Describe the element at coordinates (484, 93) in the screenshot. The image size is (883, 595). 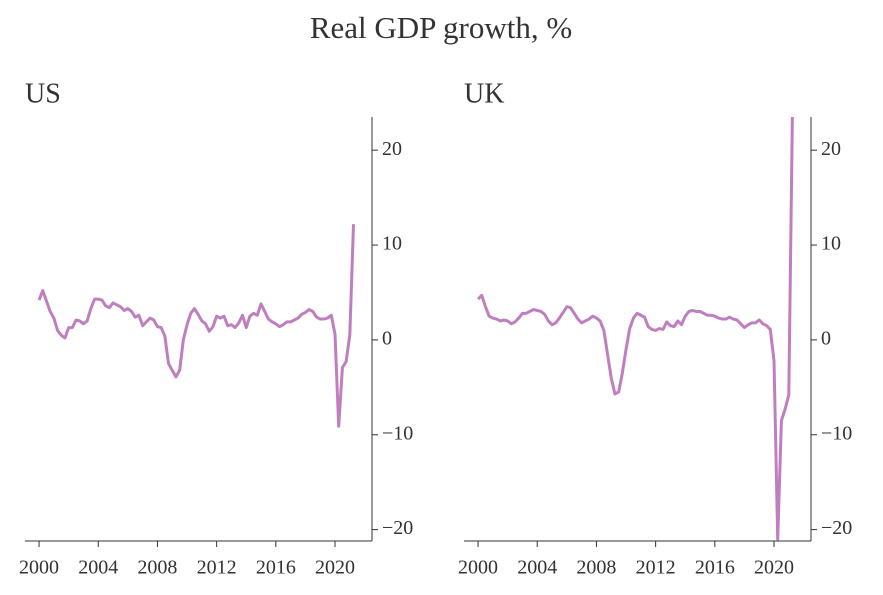
I see `panel-title: UK` at that location.